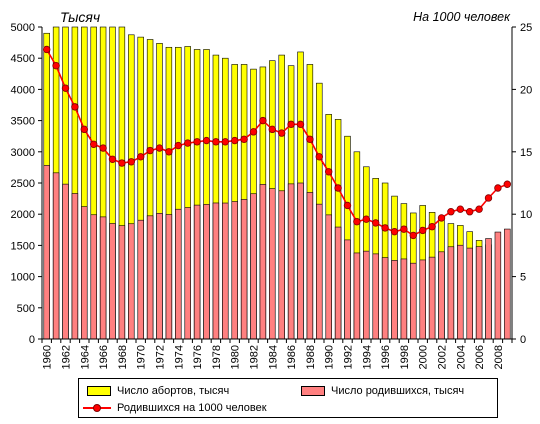 The image size is (540, 424). I want to click on left-tick-label: 500, so click(26, 309).